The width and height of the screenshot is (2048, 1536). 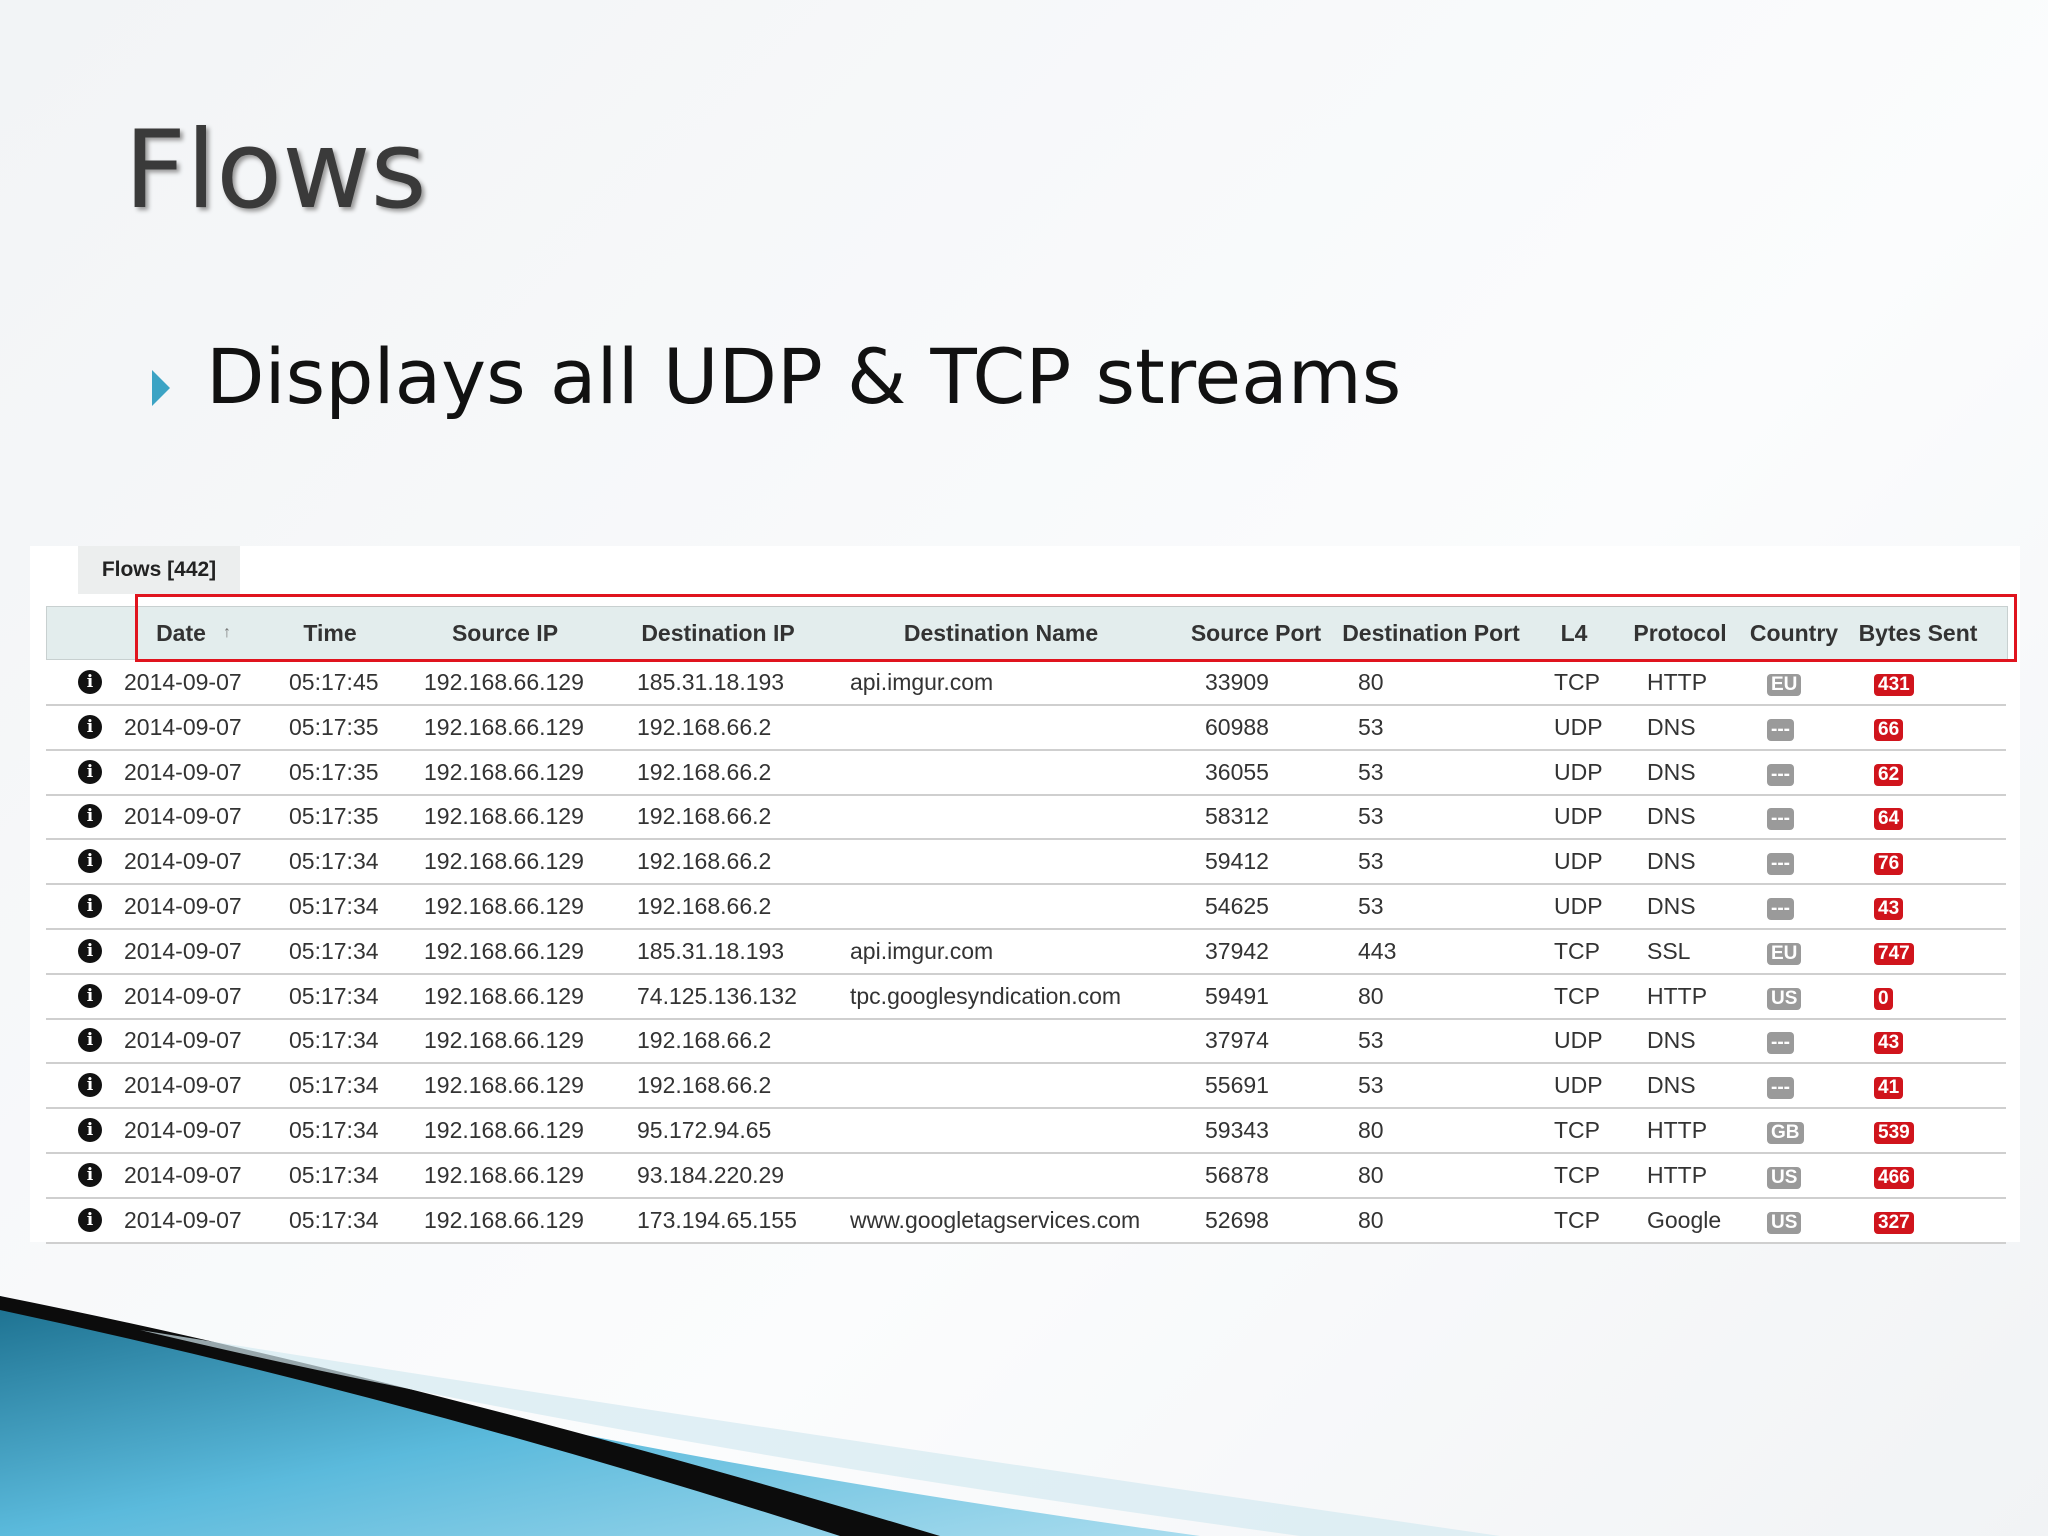 I want to click on table-cell: 56878, so click(x=1237, y=1174).